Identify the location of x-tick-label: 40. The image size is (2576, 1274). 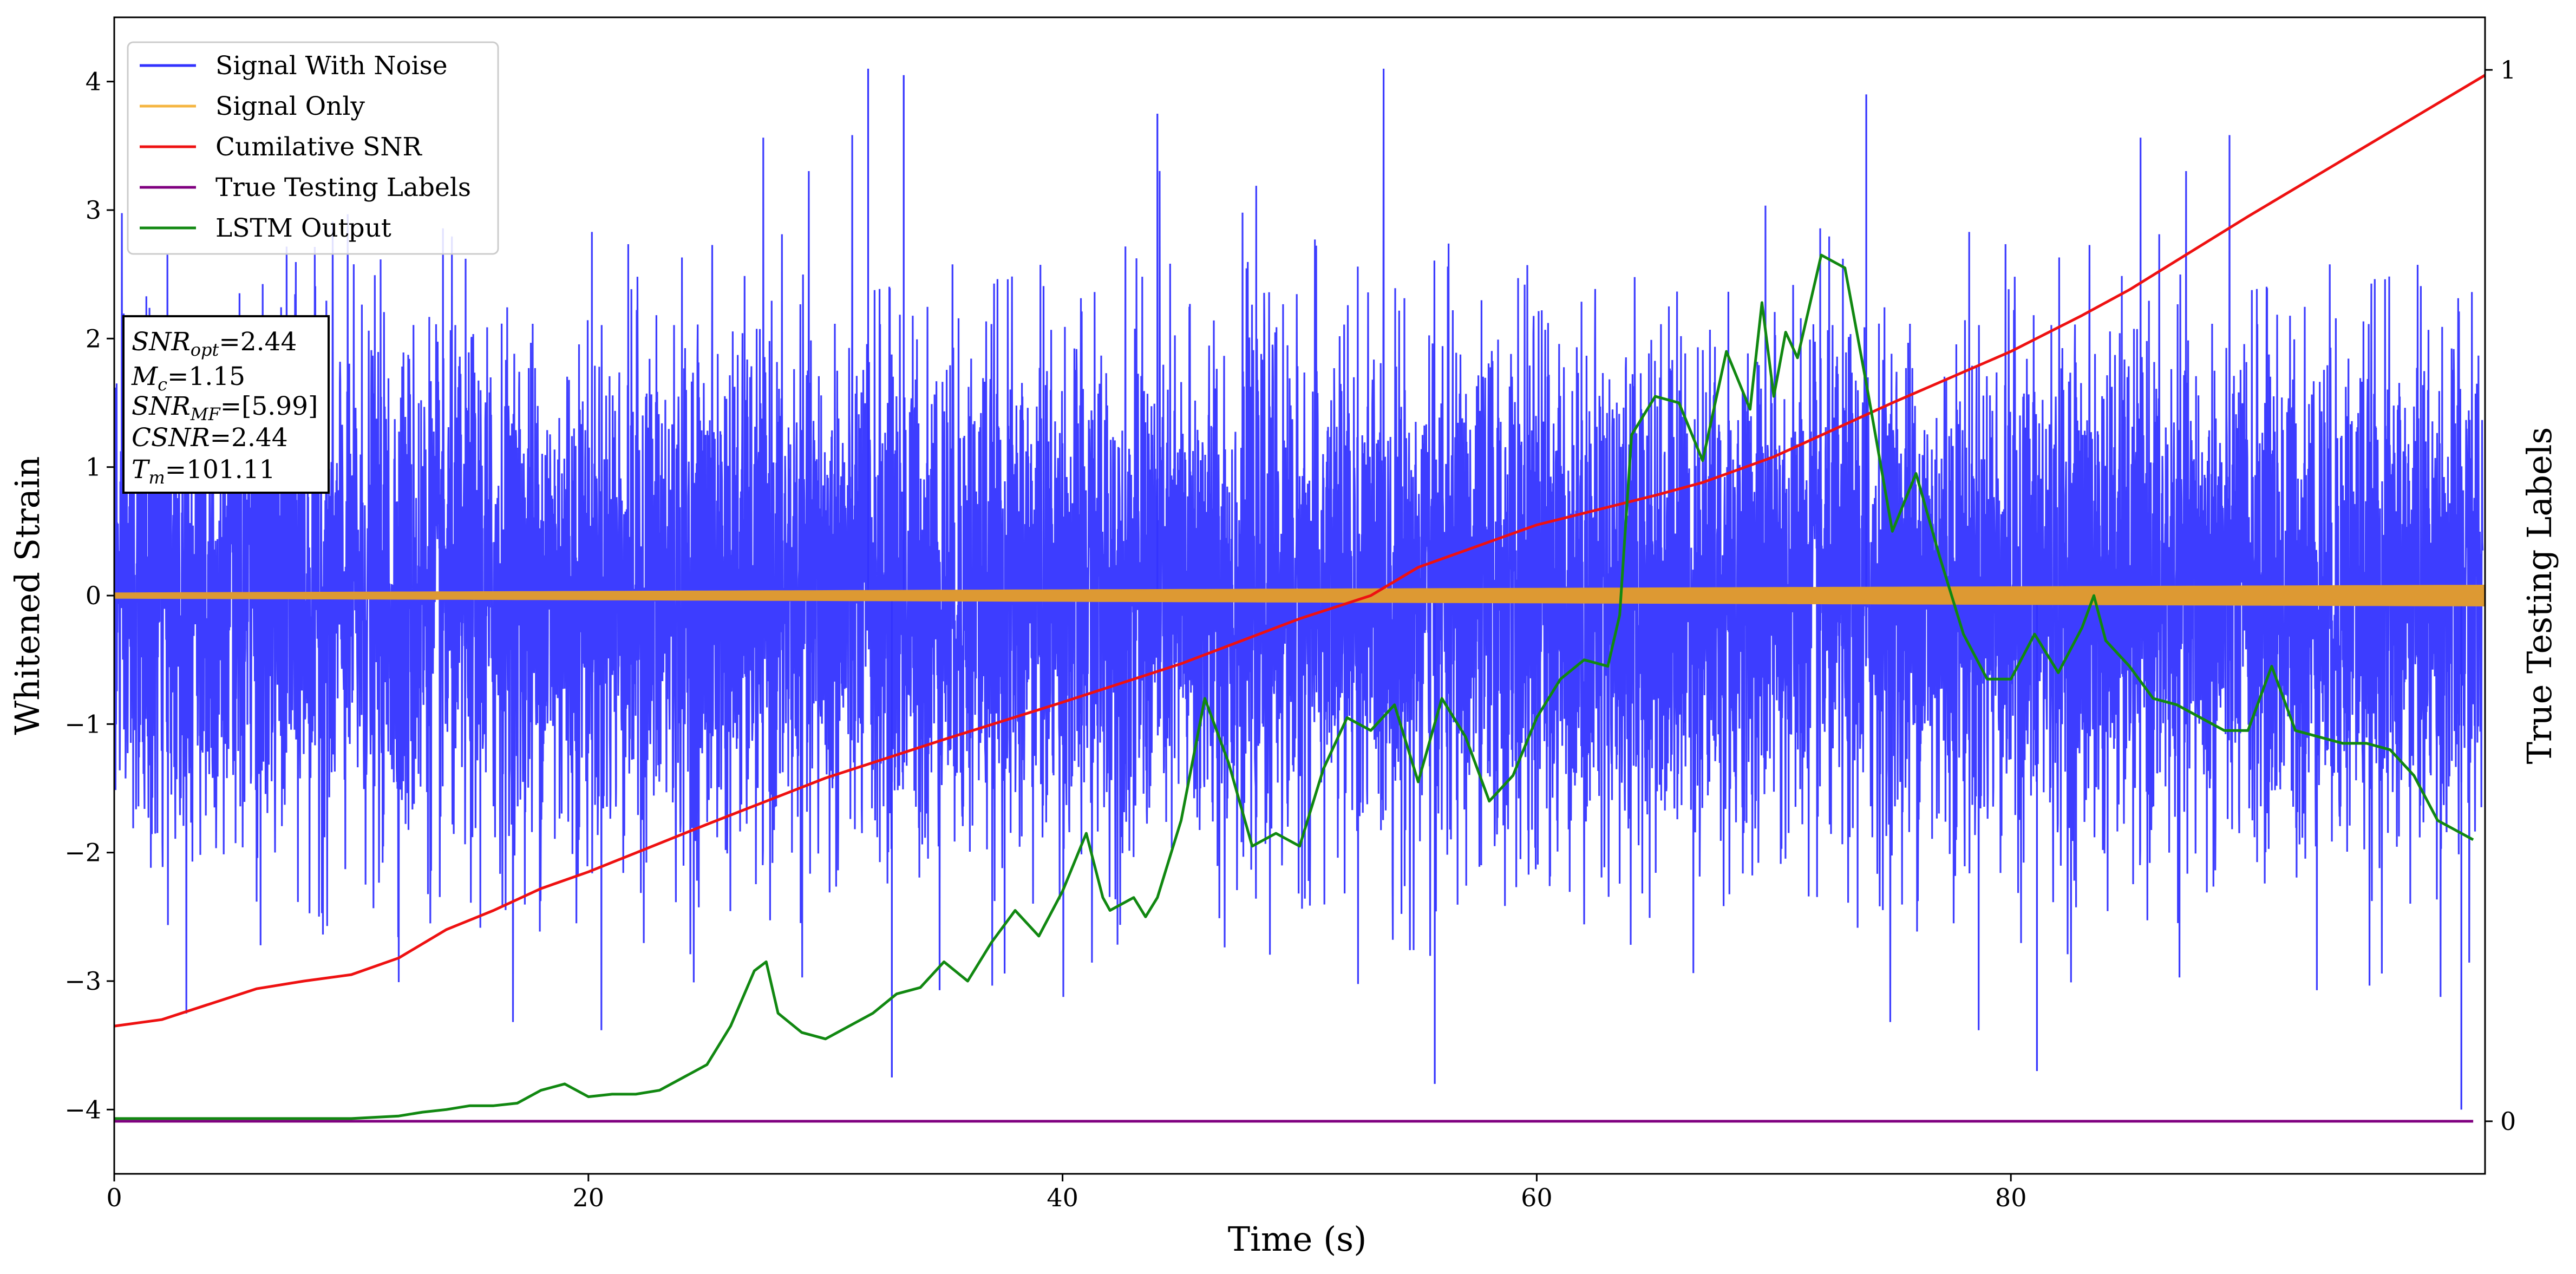
(1062, 1197).